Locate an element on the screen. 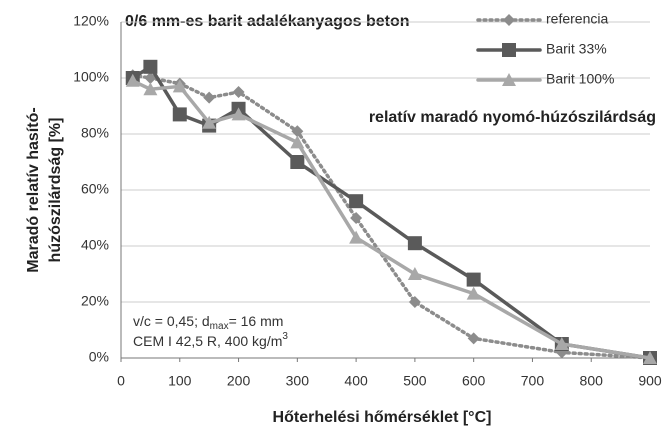 The width and height of the screenshot is (663, 433). legend-label: referencia is located at coordinates (577, 19).